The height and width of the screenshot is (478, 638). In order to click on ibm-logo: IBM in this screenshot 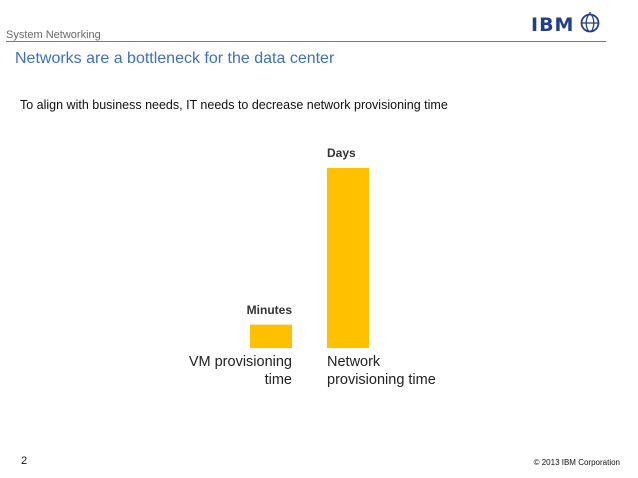, I will do `click(566, 25)`.